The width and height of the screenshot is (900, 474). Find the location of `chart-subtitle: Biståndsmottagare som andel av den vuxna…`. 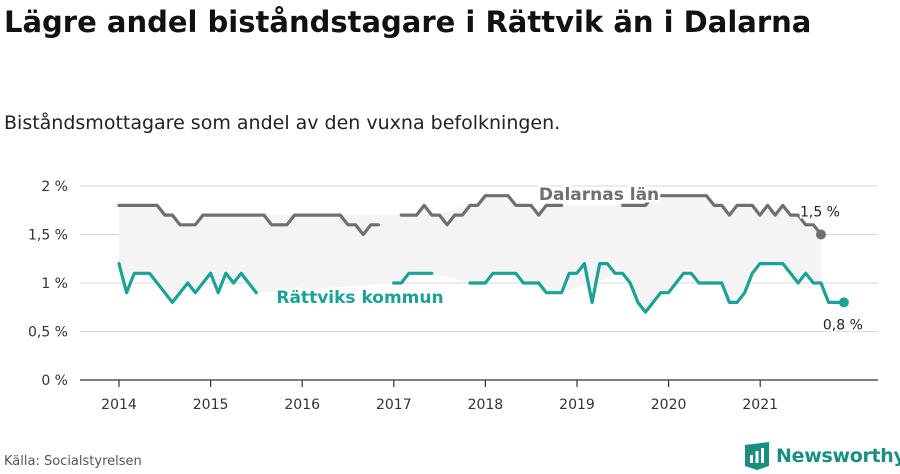

chart-subtitle: Biståndsmottagare som andel av den vuxna… is located at coordinates (282, 123).